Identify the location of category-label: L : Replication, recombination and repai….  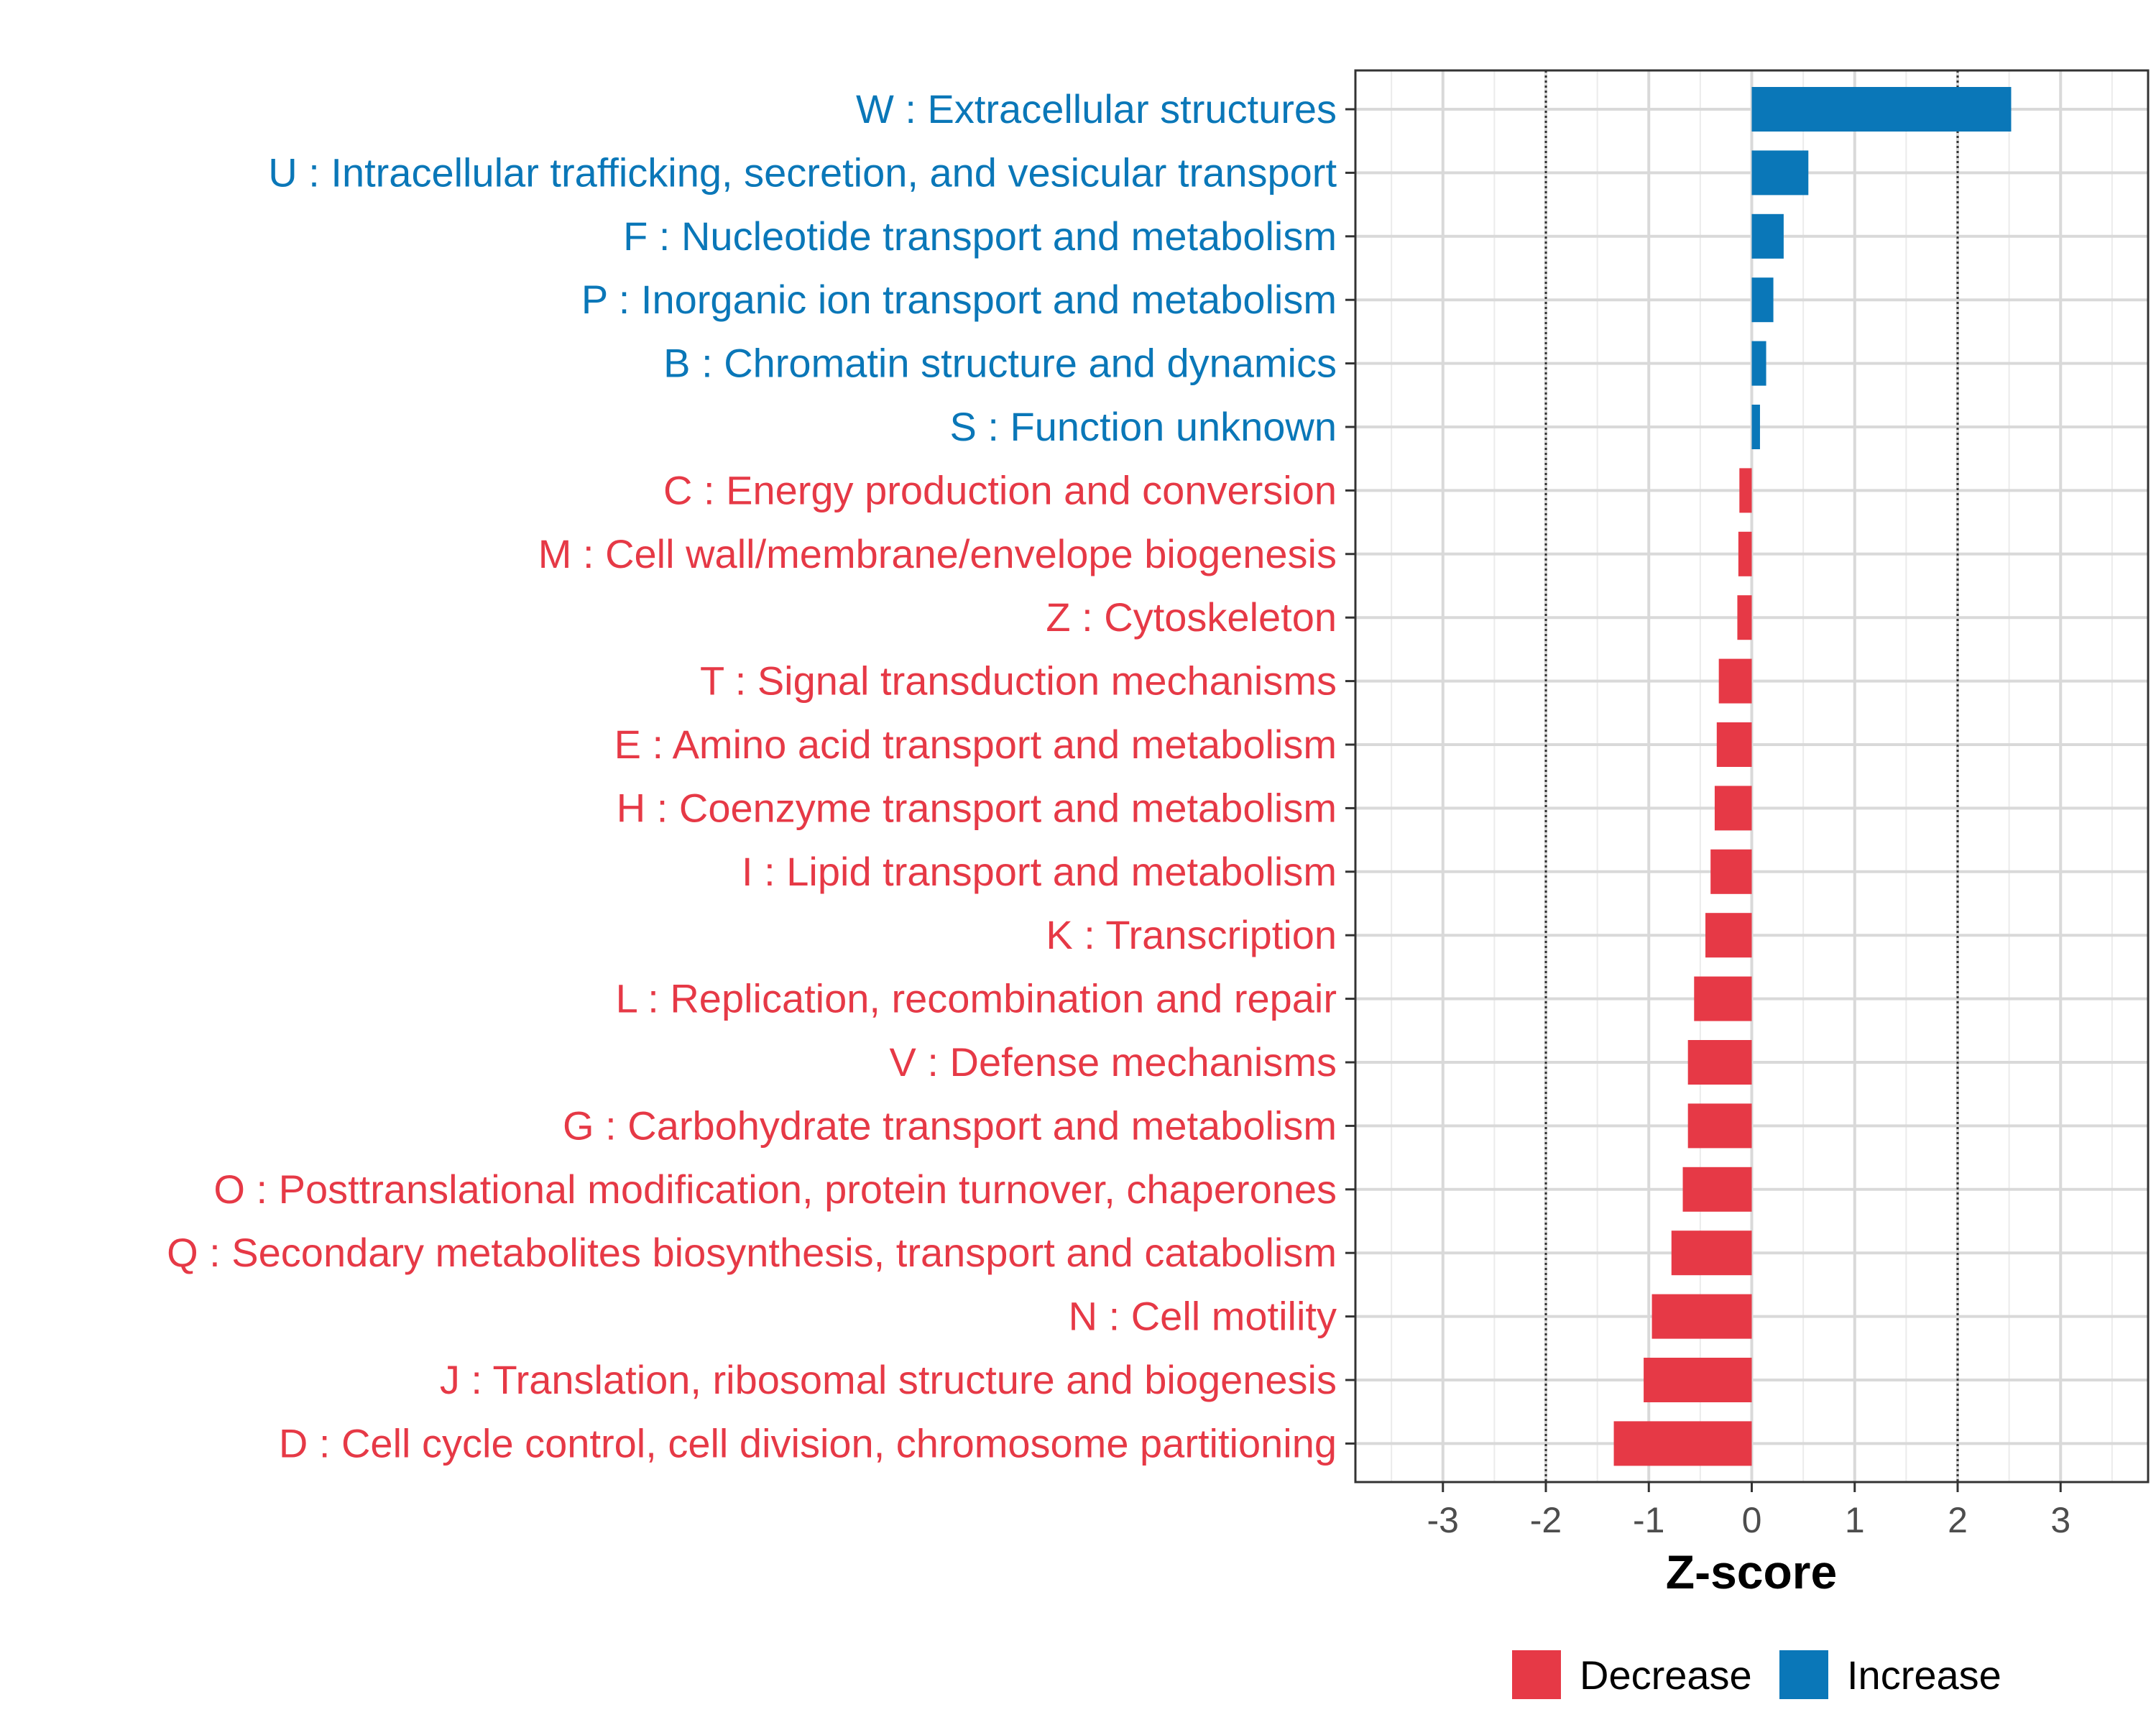
(977, 998).